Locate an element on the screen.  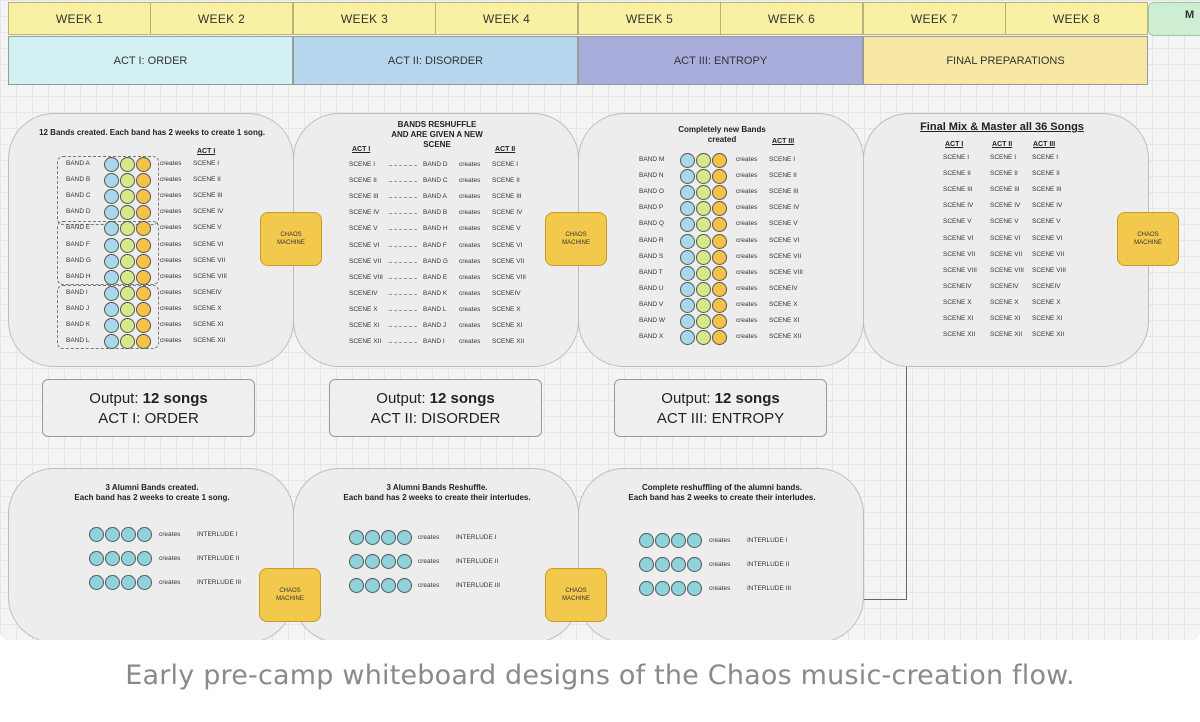
scene-label: SCENE VIII is located at coordinates (210, 276).